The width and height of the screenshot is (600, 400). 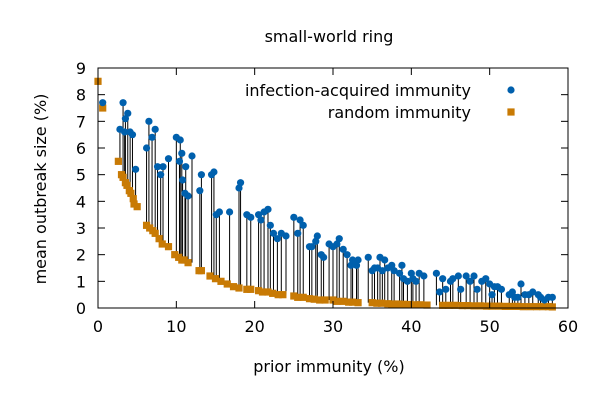 I want to click on y-tick-label: 4, so click(x=81, y=201).